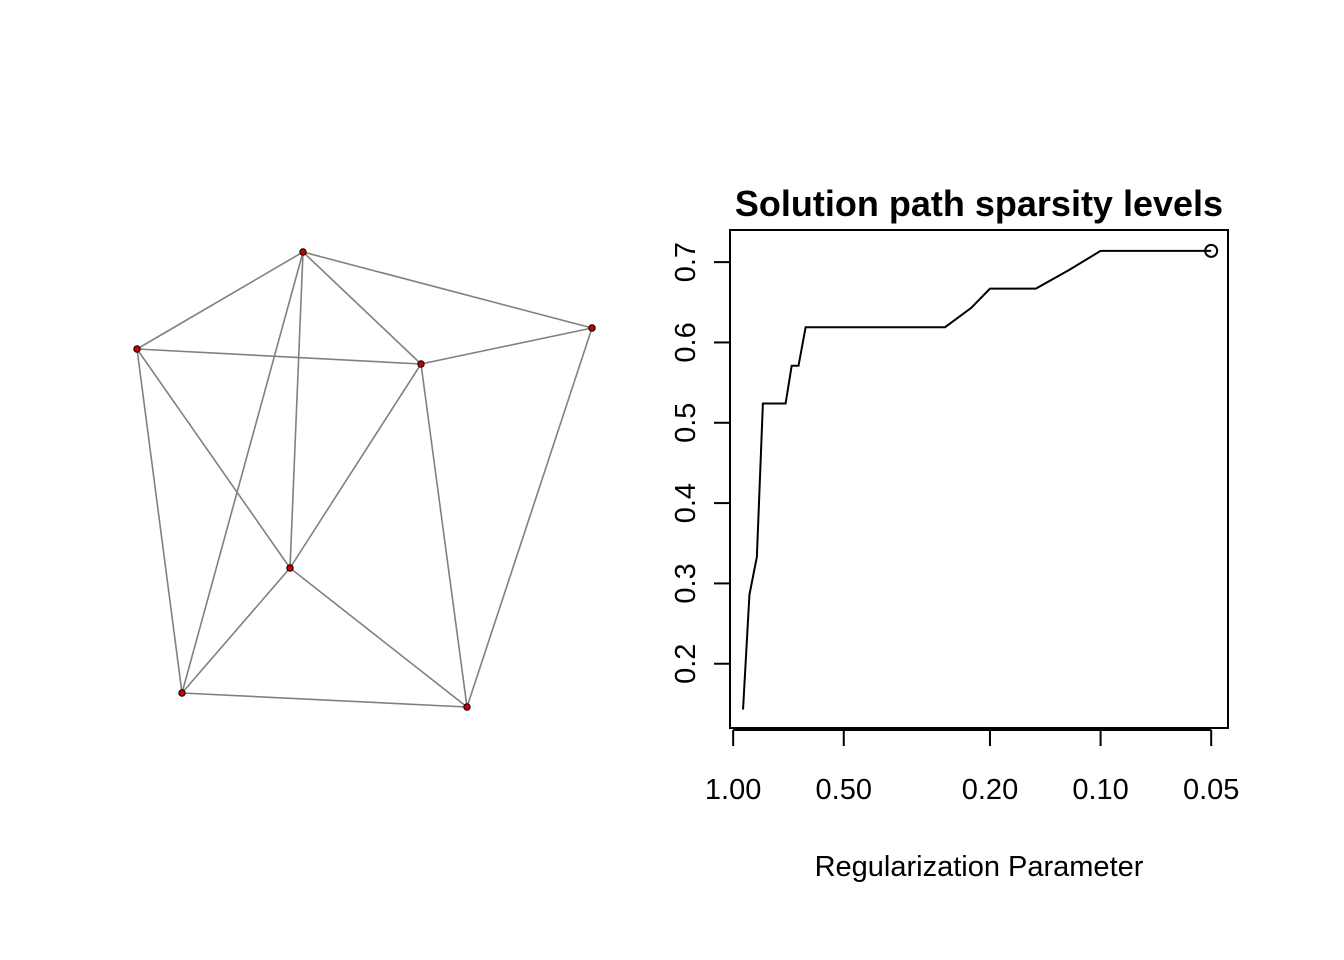 The width and height of the screenshot is (1344, 960). What do you see at coordinates (972, 767) in the screenshot?
I see `x-axis: 1.00 0.50 0.20 0.10 0.05` at bounding box center [972, 767].